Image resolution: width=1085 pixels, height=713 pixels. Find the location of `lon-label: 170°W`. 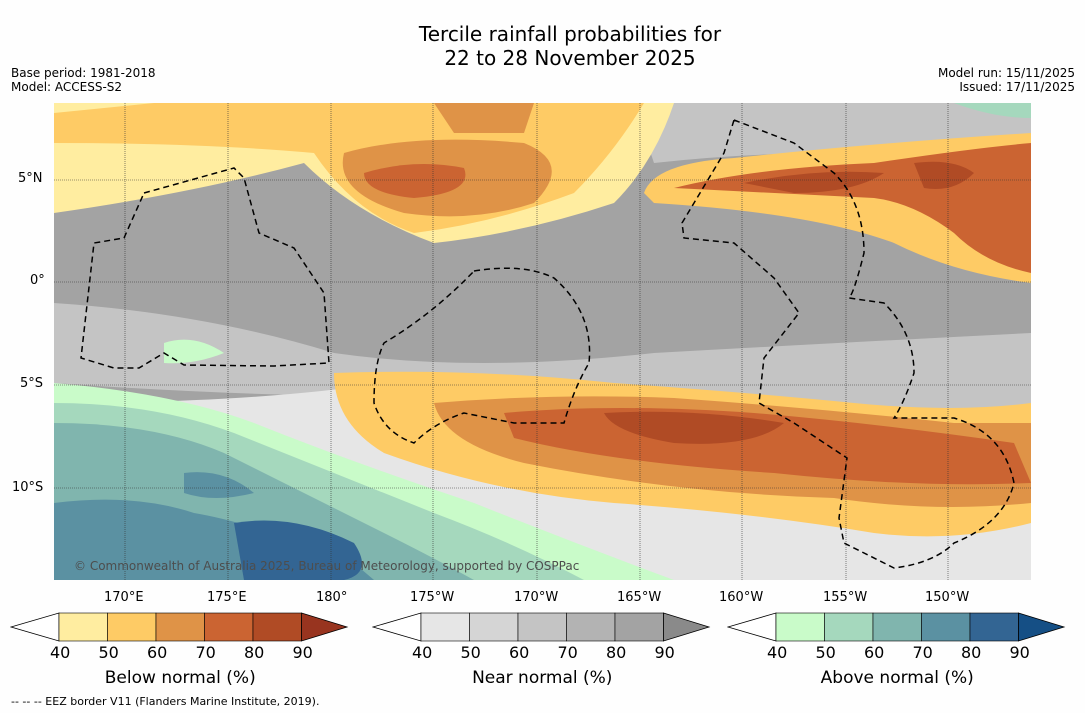

lon-label: 170°W is located at coordinates (536, 597).